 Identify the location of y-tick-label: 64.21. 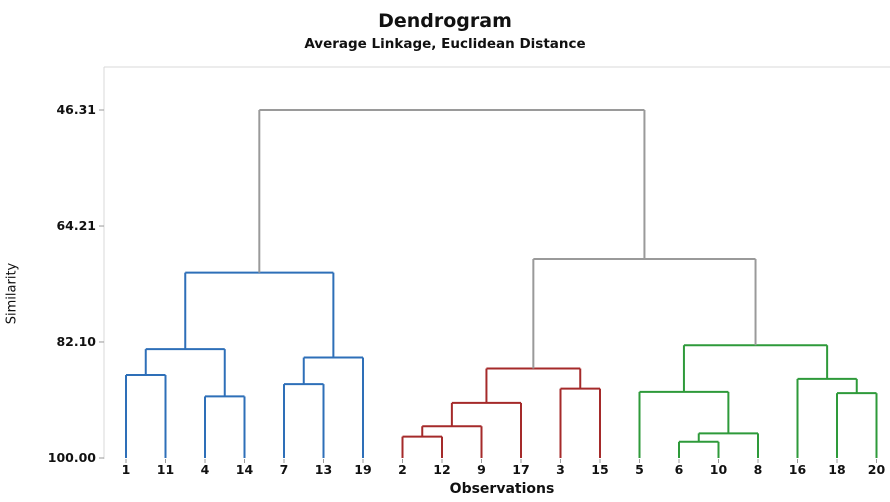
(76, 225).